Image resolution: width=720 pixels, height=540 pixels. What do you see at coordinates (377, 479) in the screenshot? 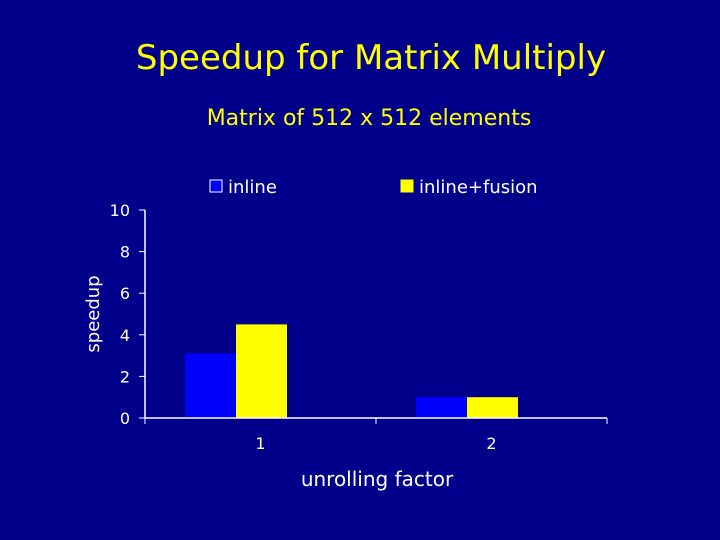
I see `x-axis-label: unrolling factor` at bounding box center [377, 479].